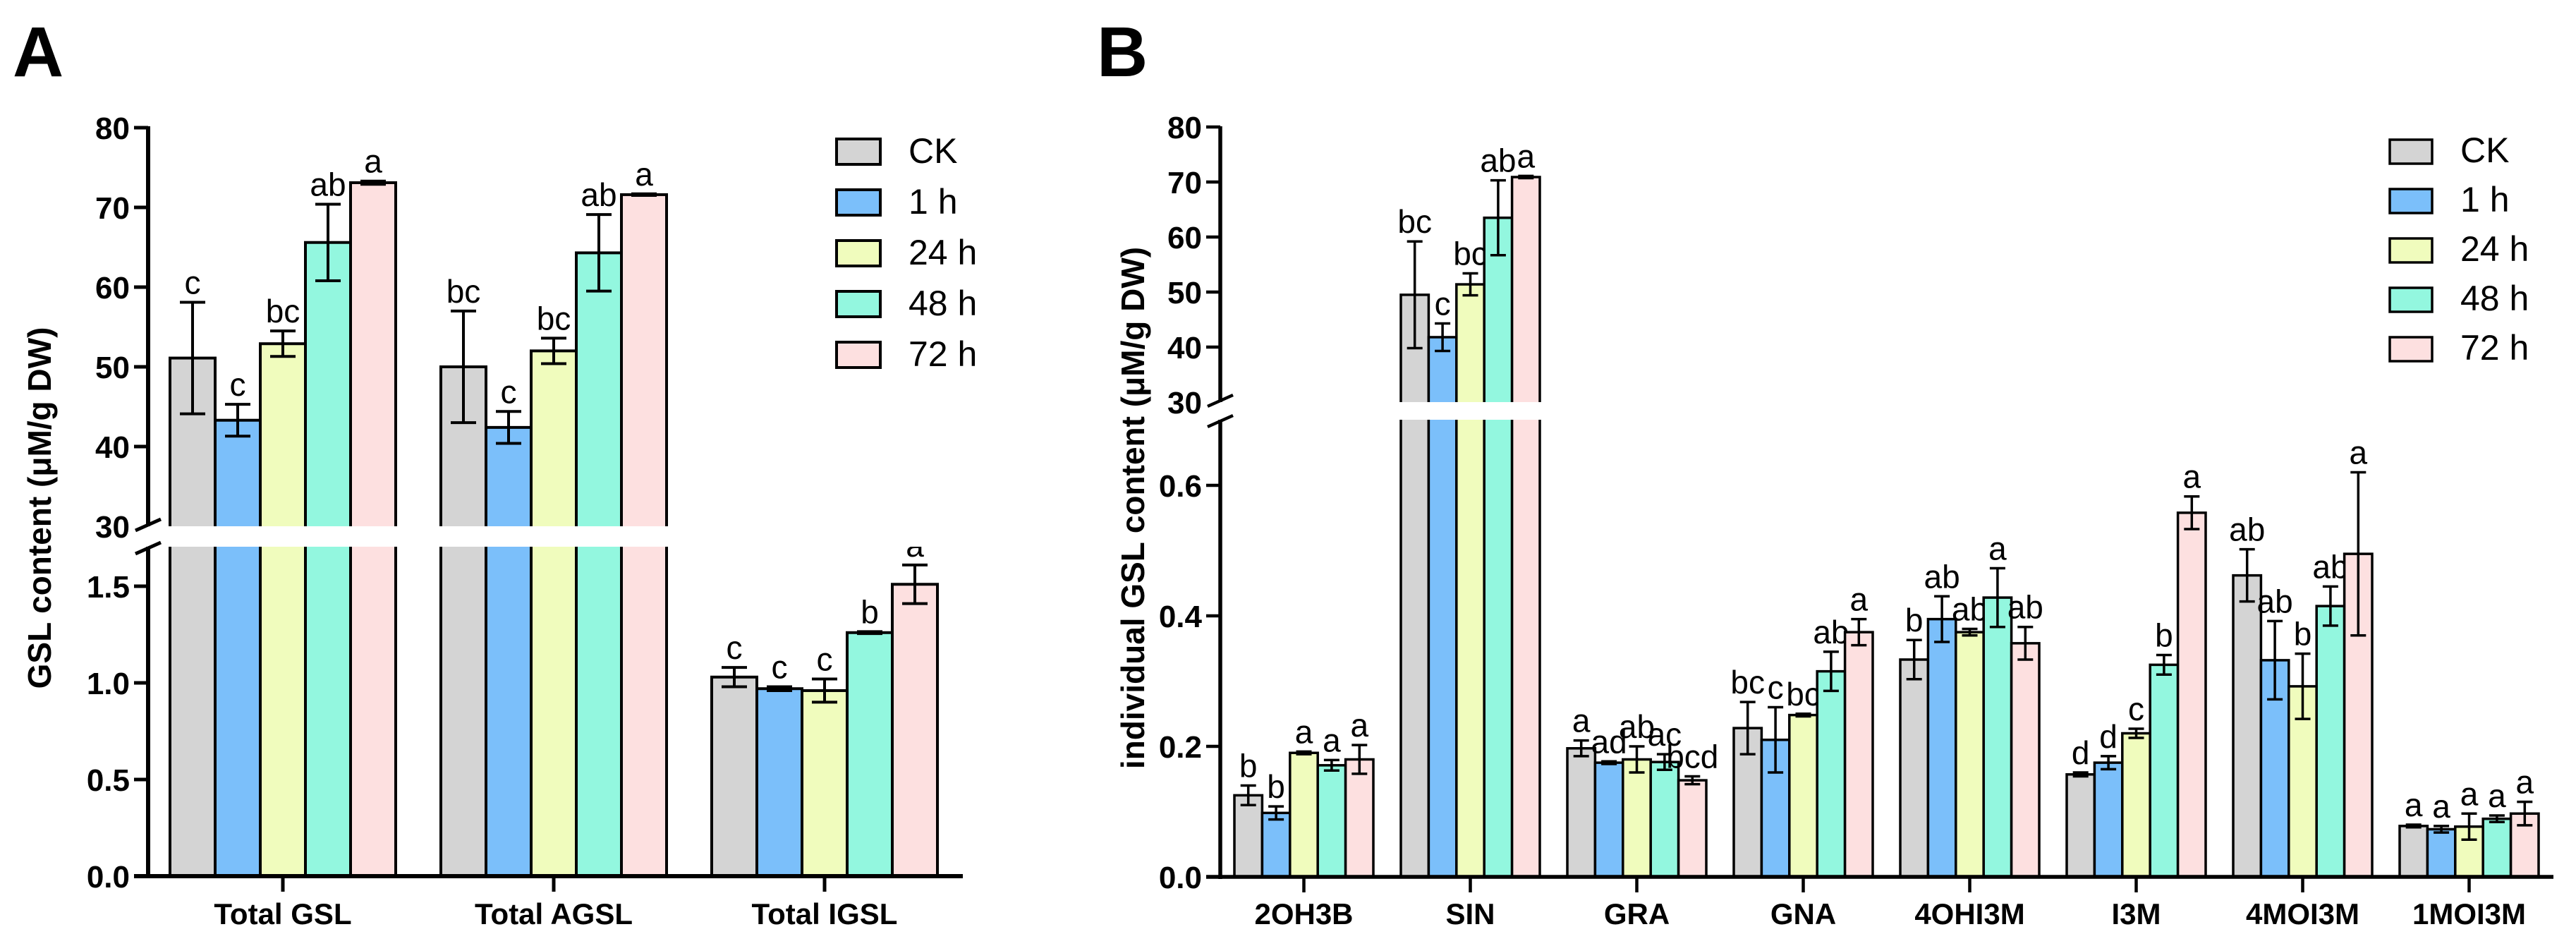 This screenshot has height=946, width=2576. What do you see at coordinates (1470, 913) in the screenshot?
I see `x-tick-label: SIN` at bounding box center [1470, 913].